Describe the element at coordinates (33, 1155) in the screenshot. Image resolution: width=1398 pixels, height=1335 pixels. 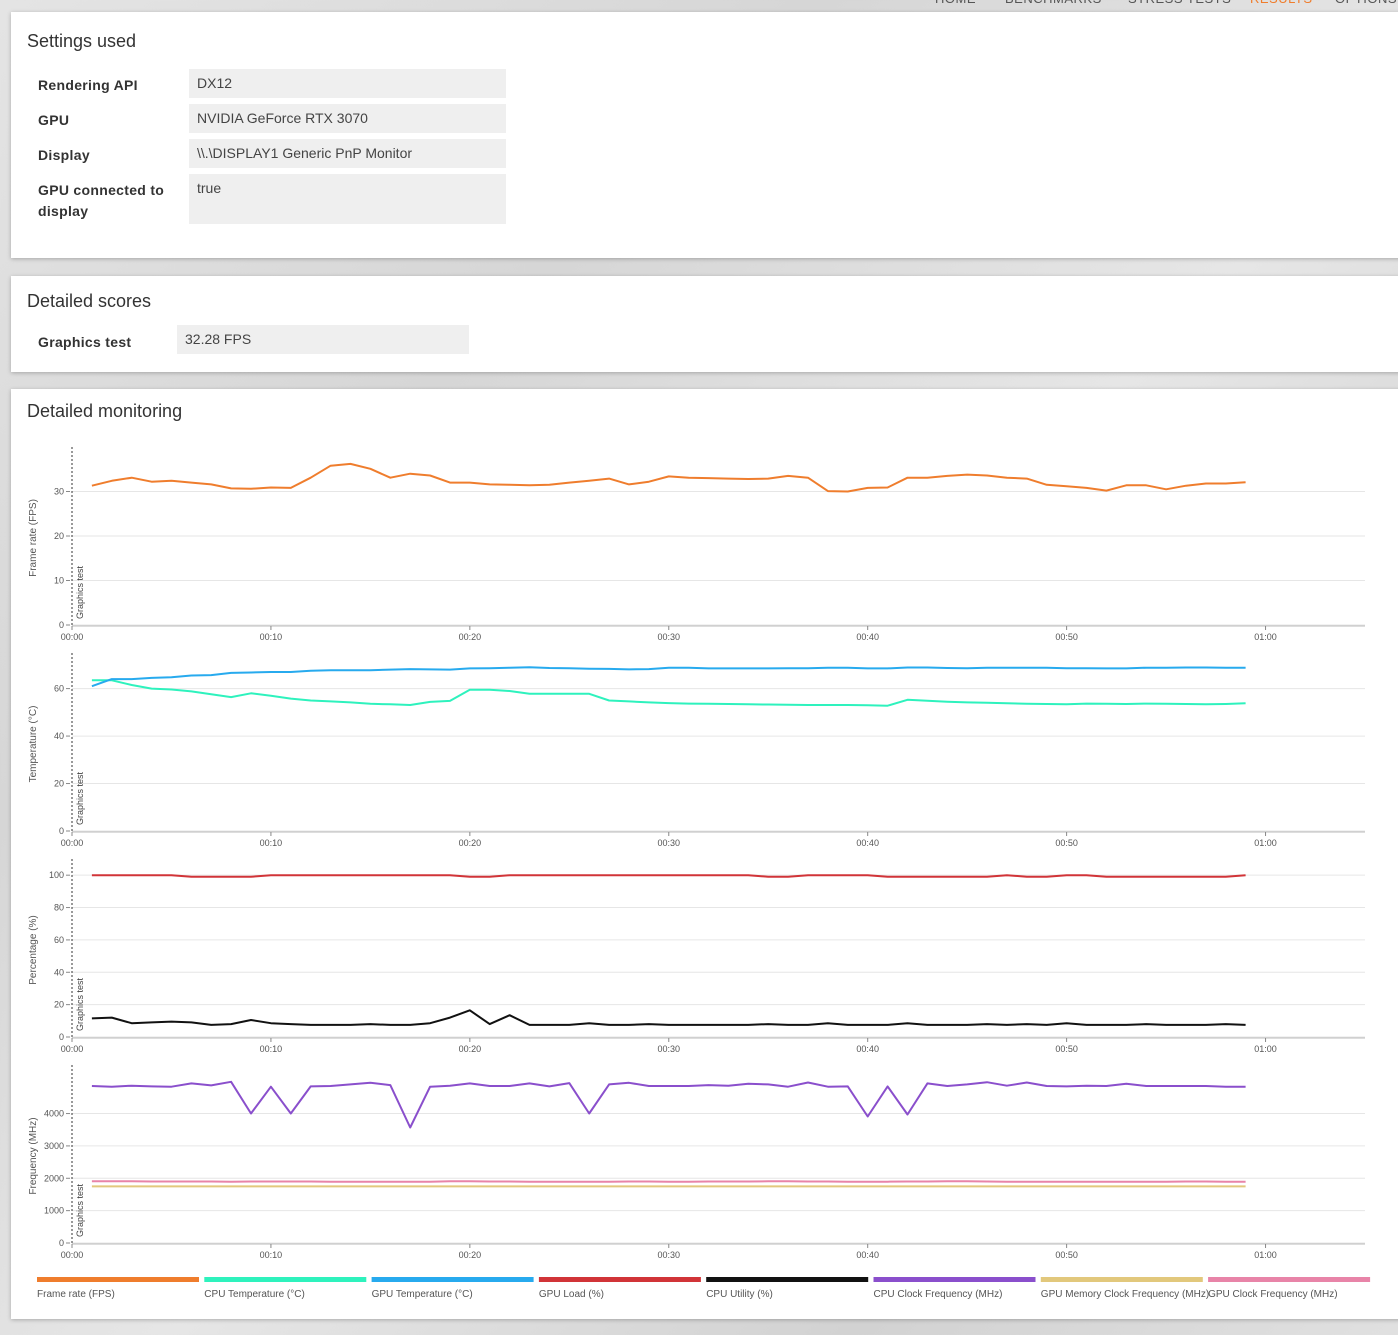
I see `y-axis-label: Frequency (MHz)` at that location.